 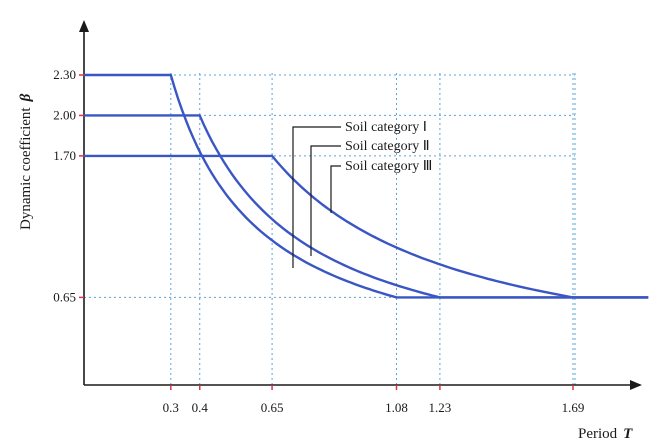 What do you see at coordinates (26, 161) in the screenshot?
I see `y-axis-title: Dynamic coefficientβ` at bounding box center [26, 161].